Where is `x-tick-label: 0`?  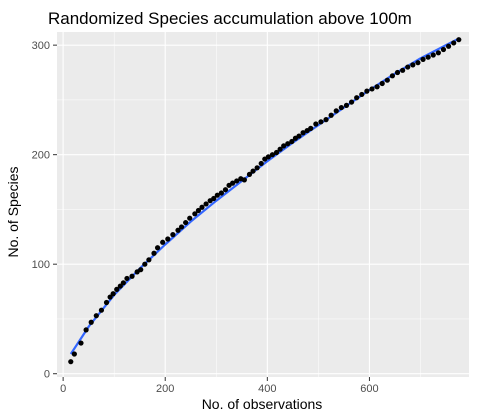 x-tick-label: 0 is located at coordinates (63, 389).